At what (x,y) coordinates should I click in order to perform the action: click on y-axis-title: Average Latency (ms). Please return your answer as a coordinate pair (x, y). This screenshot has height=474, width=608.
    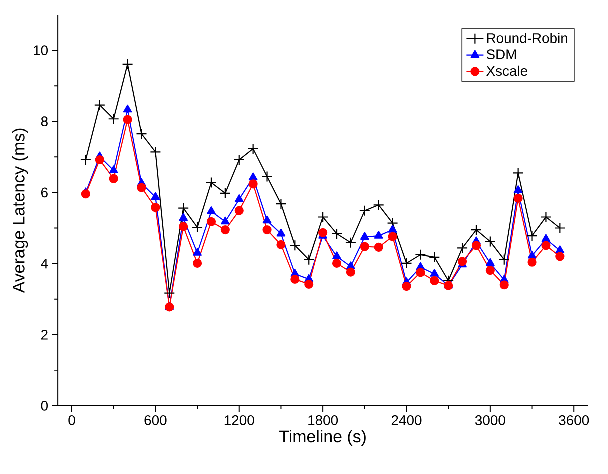
    Looking at the image, I should click on (20, 211).